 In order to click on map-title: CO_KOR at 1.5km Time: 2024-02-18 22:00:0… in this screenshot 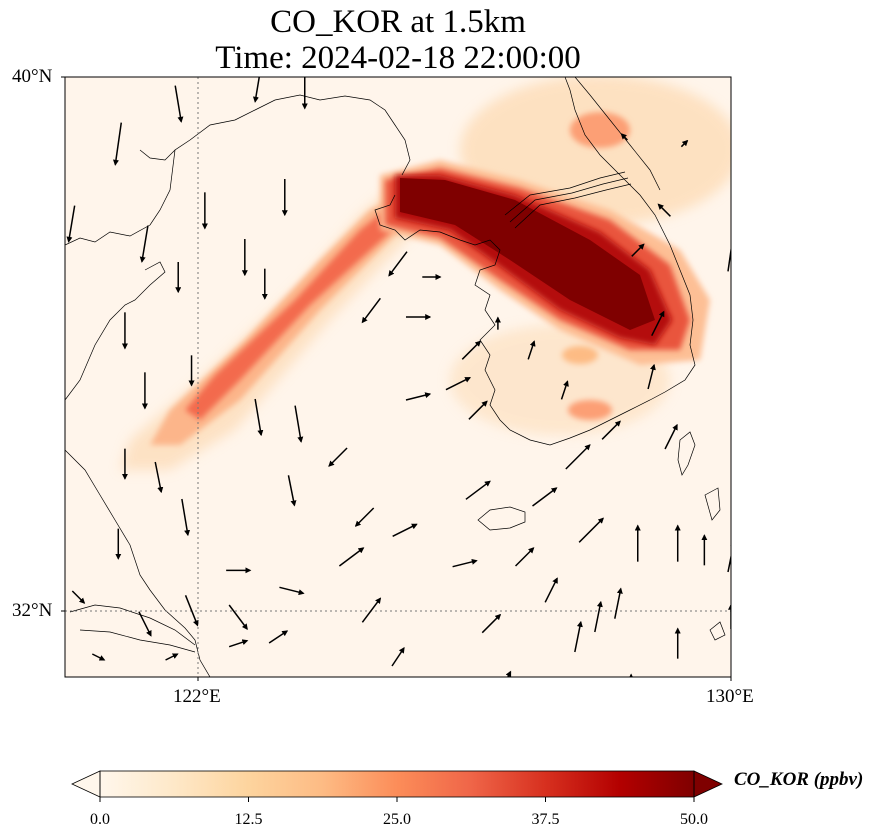, I will do `click(398, 40)`.